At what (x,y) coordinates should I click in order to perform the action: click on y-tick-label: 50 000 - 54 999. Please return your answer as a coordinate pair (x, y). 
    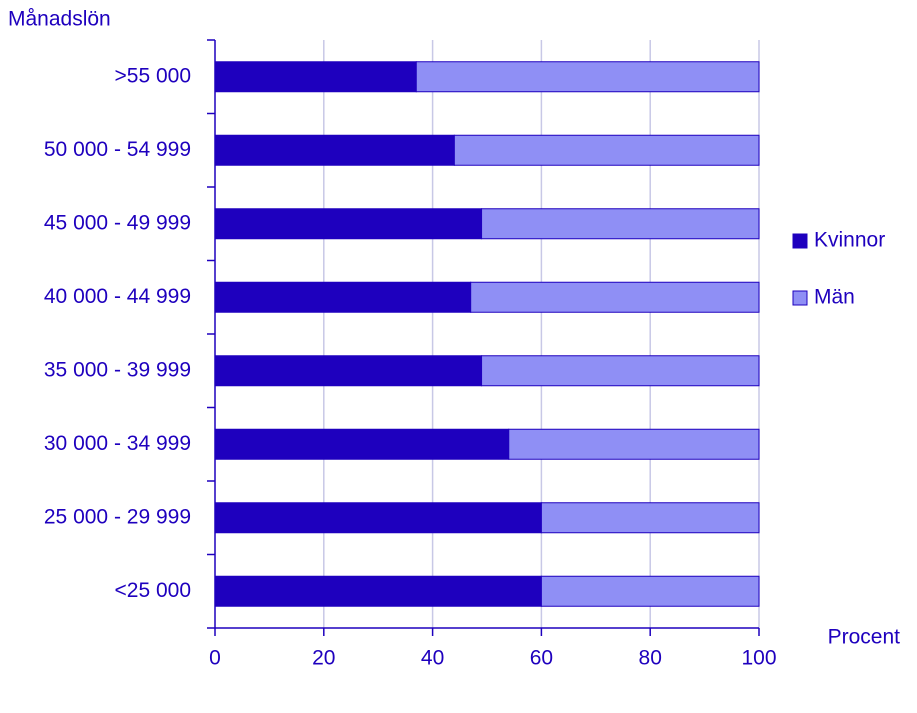
    Looking at the image, I should click on (117, 149).